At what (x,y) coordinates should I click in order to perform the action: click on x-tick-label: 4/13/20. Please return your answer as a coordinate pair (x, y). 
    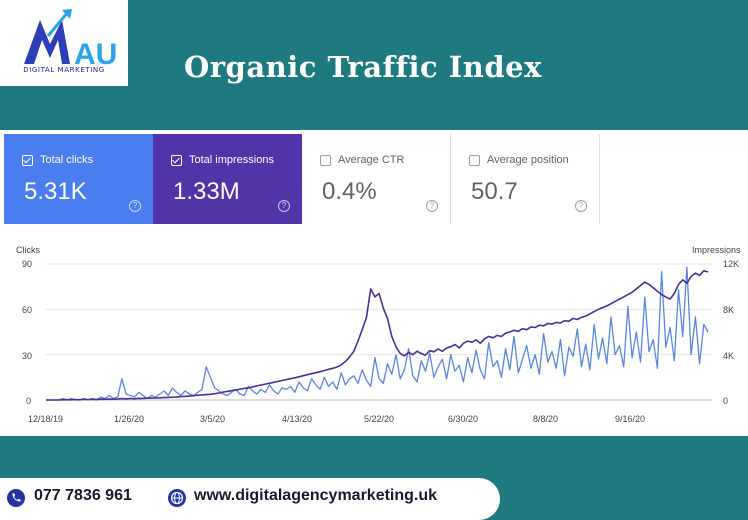
    Looking at the image, I should click on (297, 419).